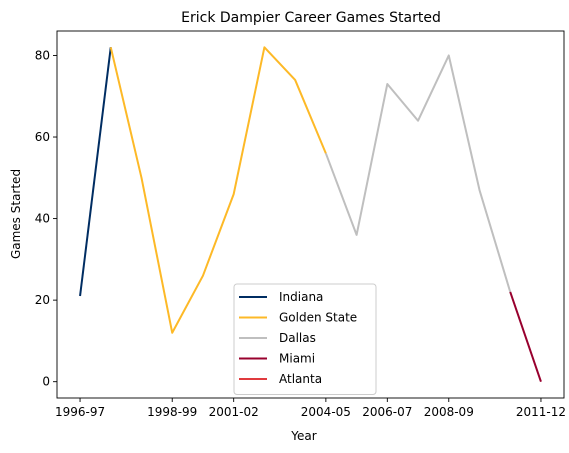 This screenshot has width=569, height=453. I want to click on legend-label: Golden State, so click(318, 318).